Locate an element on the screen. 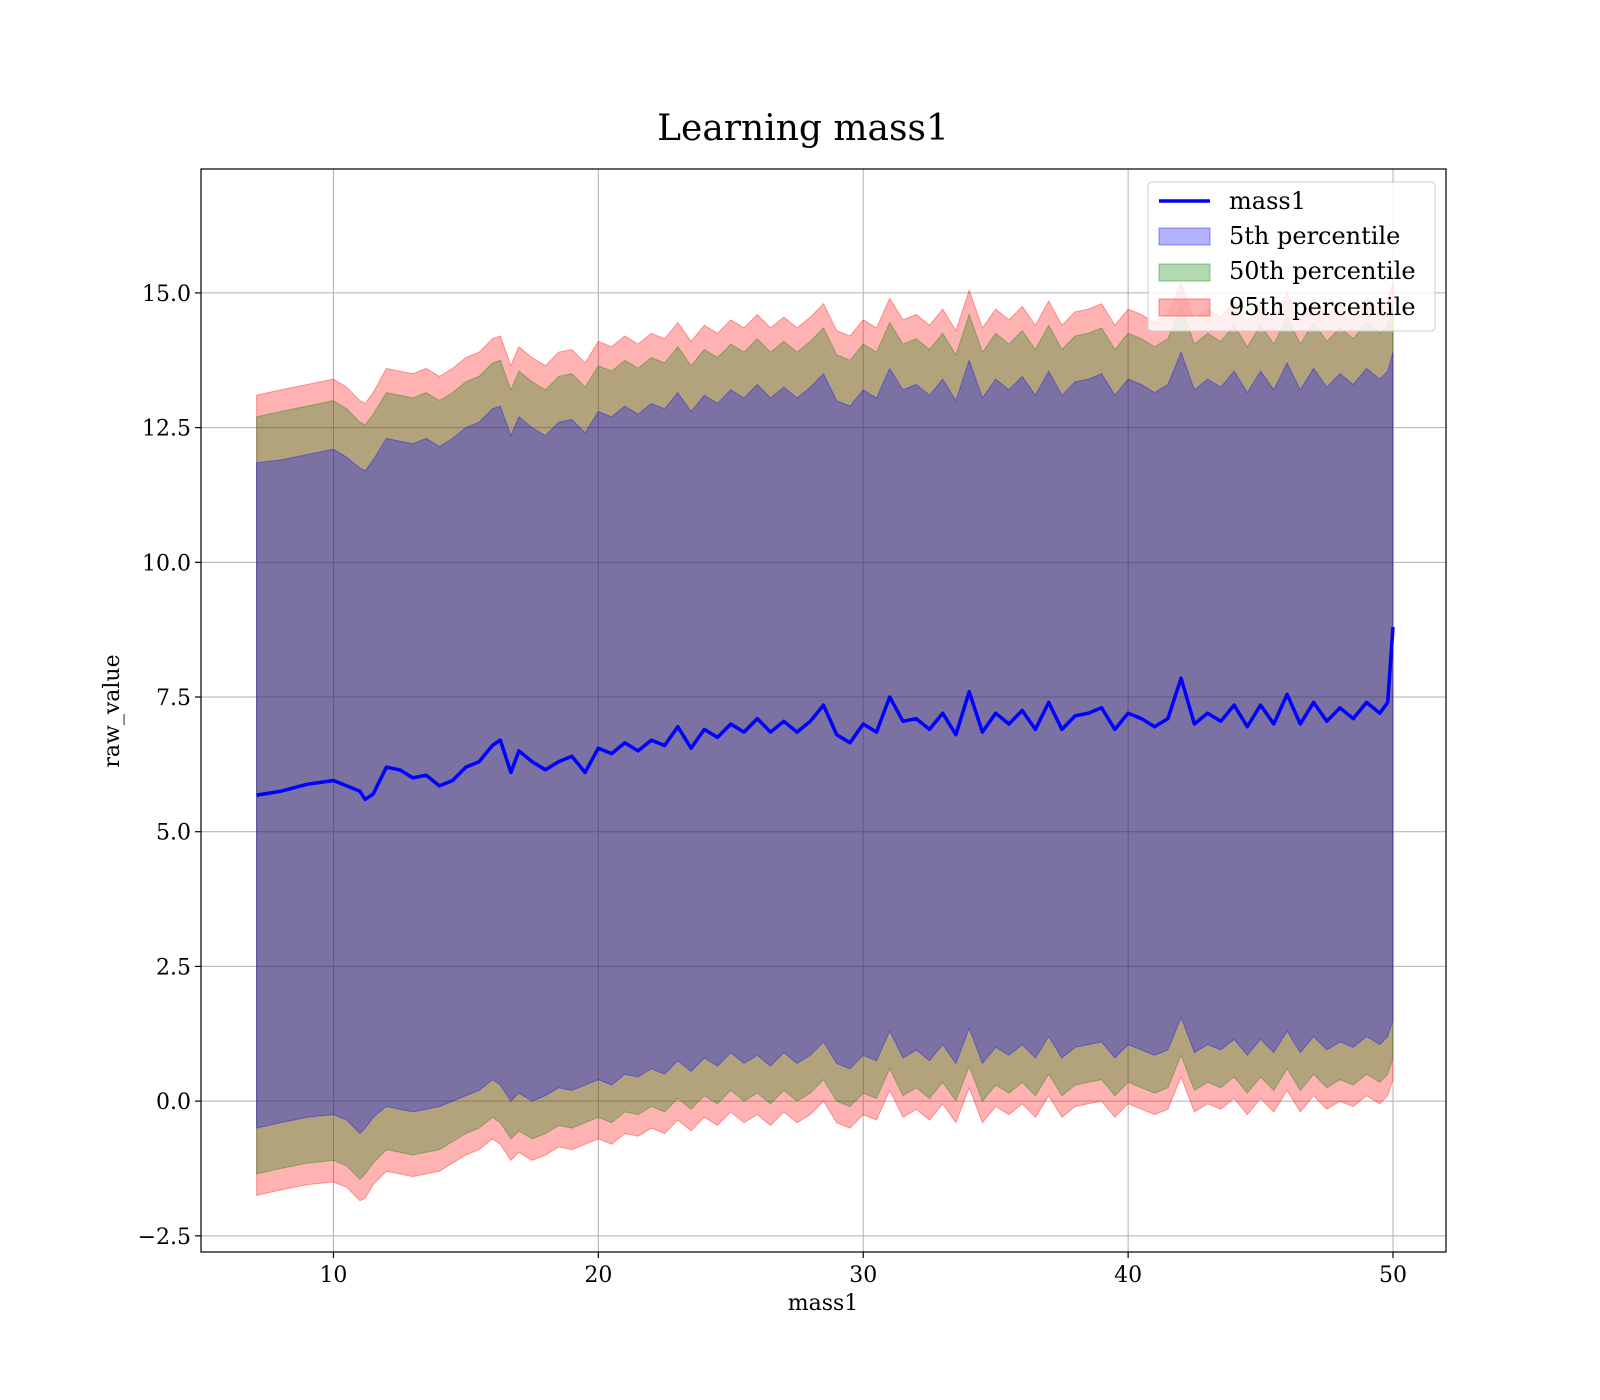 The height and width of the screenshot is (1400, 1600). chart-title: Learning mass1 is located at coordinates (803, 128).